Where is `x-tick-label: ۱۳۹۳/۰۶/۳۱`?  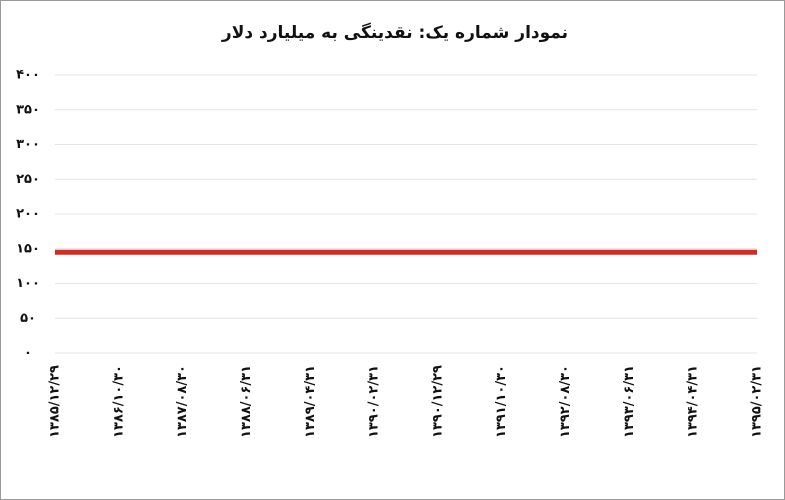 x-tick-label: ۱۳۹۳/۰۶/۳۱ is located at coordinates (629, 401).